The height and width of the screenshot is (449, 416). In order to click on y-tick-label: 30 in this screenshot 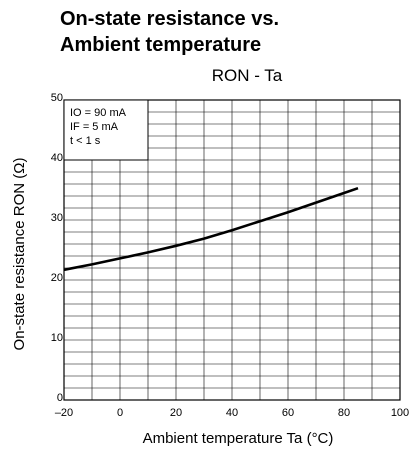, I will do `click(57, 218)`.